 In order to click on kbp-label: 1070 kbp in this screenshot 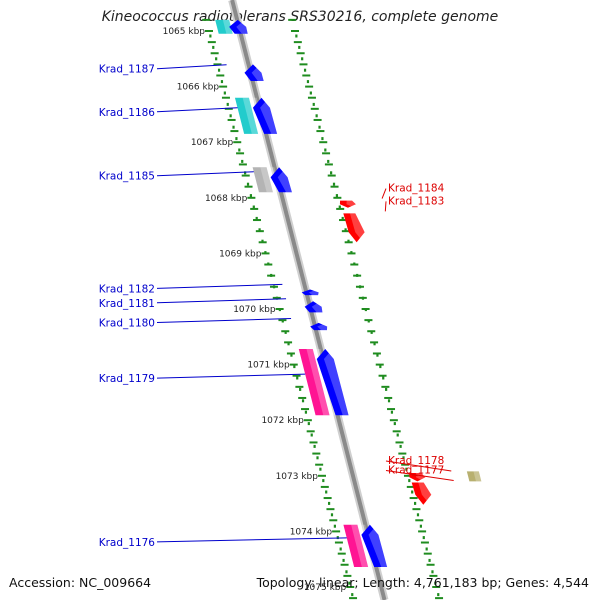, I will do `click(254, 310)`.